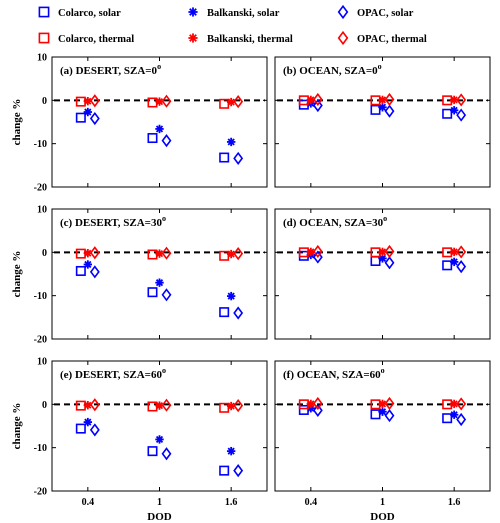 The height and width of the screenshot is (523, 500). What do you see at coordinates (332, 69) in the screenshot?
I see `panel-title: (b) OCEAN, SZA=0o` at bounding box center [332, 69].